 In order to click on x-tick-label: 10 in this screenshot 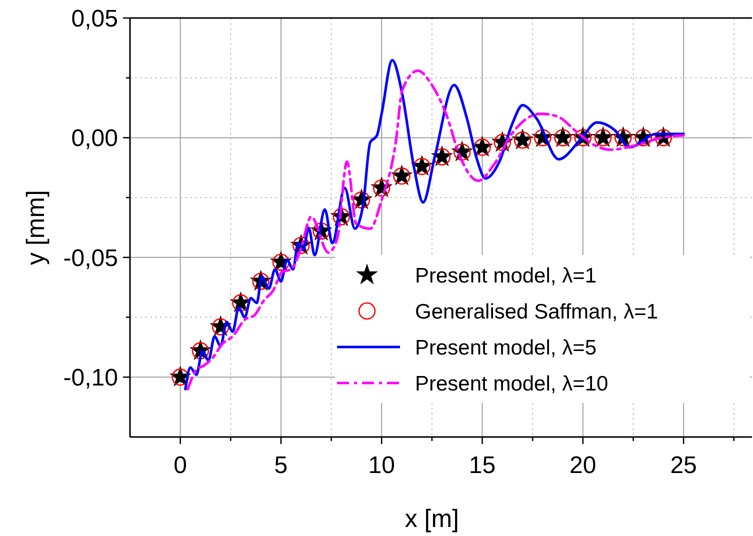, I will do `click(381, 465)`.